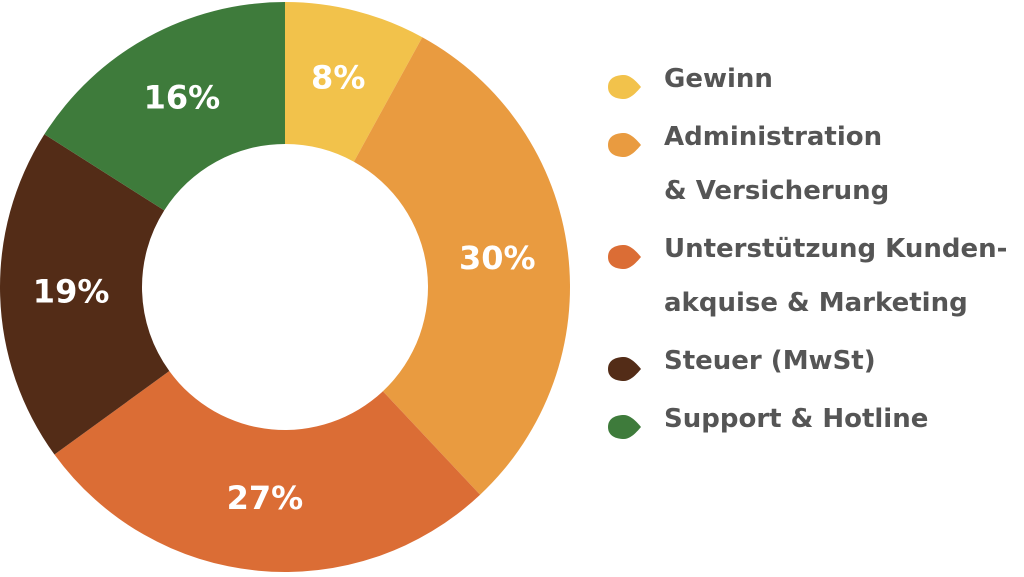  I want to click on legend-item: Support & Hotline, so click(811, 425).